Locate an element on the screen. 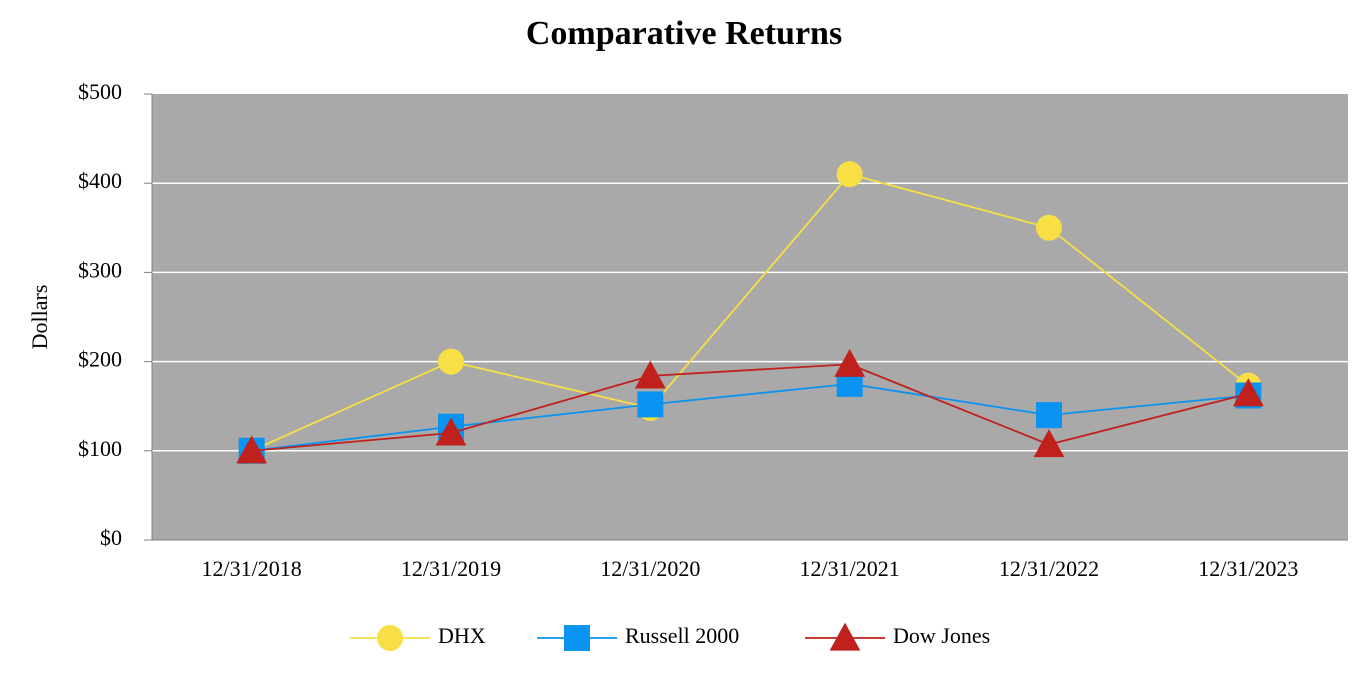 Image resolution: width=1368 pixels, height=684 pixels. y-tick-label: $100 is located at coordinates (100, 448).